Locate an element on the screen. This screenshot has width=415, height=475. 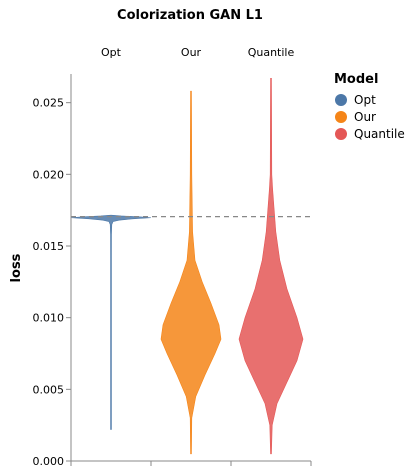
y-tick-label: 0.005 is located at coordinates (49, 389).